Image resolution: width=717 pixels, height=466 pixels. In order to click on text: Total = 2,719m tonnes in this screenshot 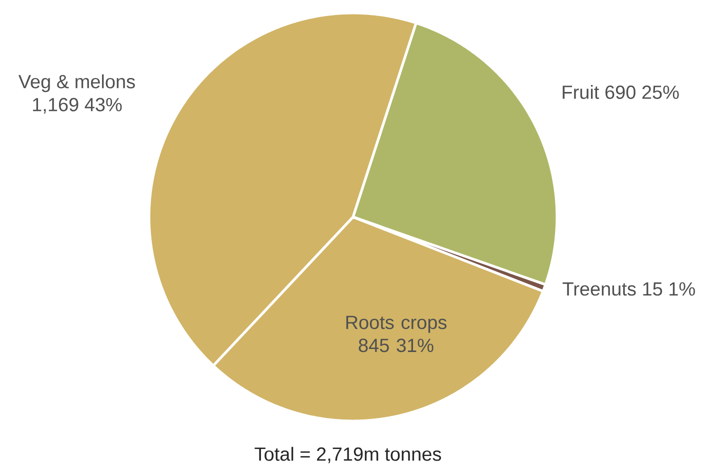, I will do `click(348, 455)`.